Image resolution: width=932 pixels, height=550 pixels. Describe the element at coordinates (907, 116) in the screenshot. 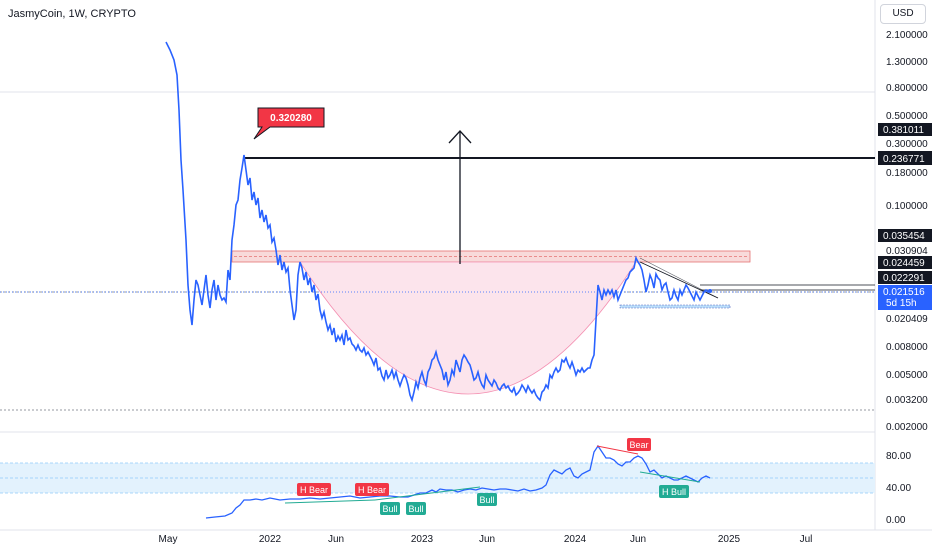

I see `y-tick-label: 0.500000` at that location.